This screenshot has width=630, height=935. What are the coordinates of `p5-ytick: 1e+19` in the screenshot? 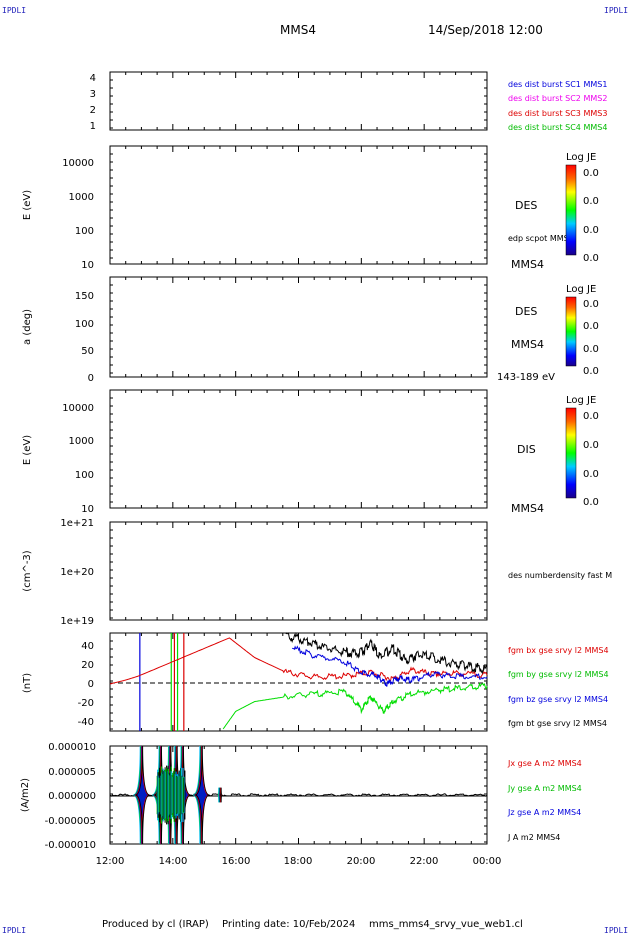 It's located at (77, 621).